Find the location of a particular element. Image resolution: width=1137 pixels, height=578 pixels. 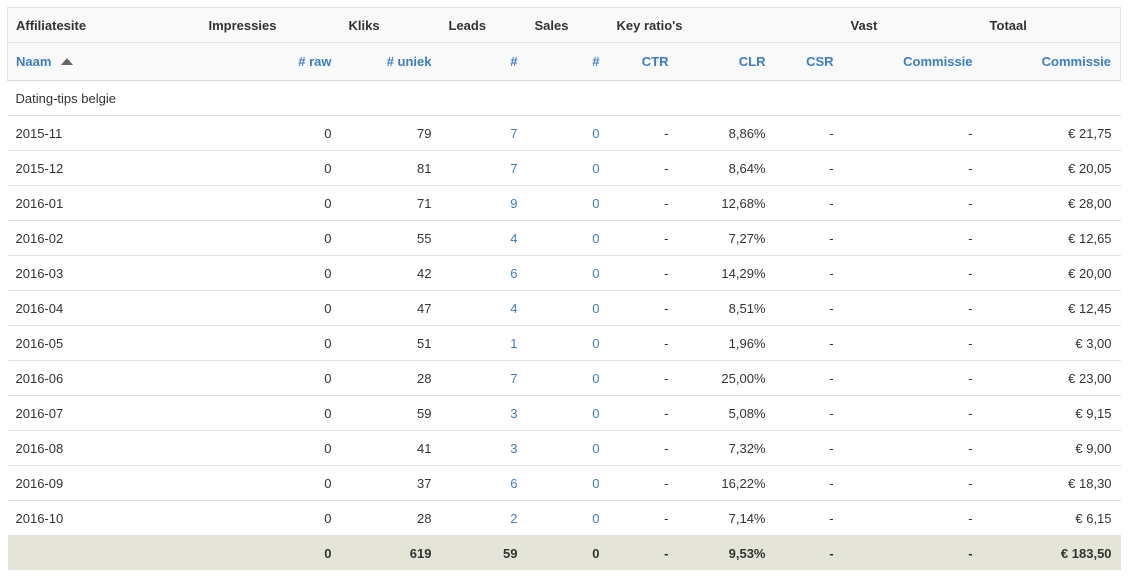

group-header: Vast is located at coordinates (912, 25).